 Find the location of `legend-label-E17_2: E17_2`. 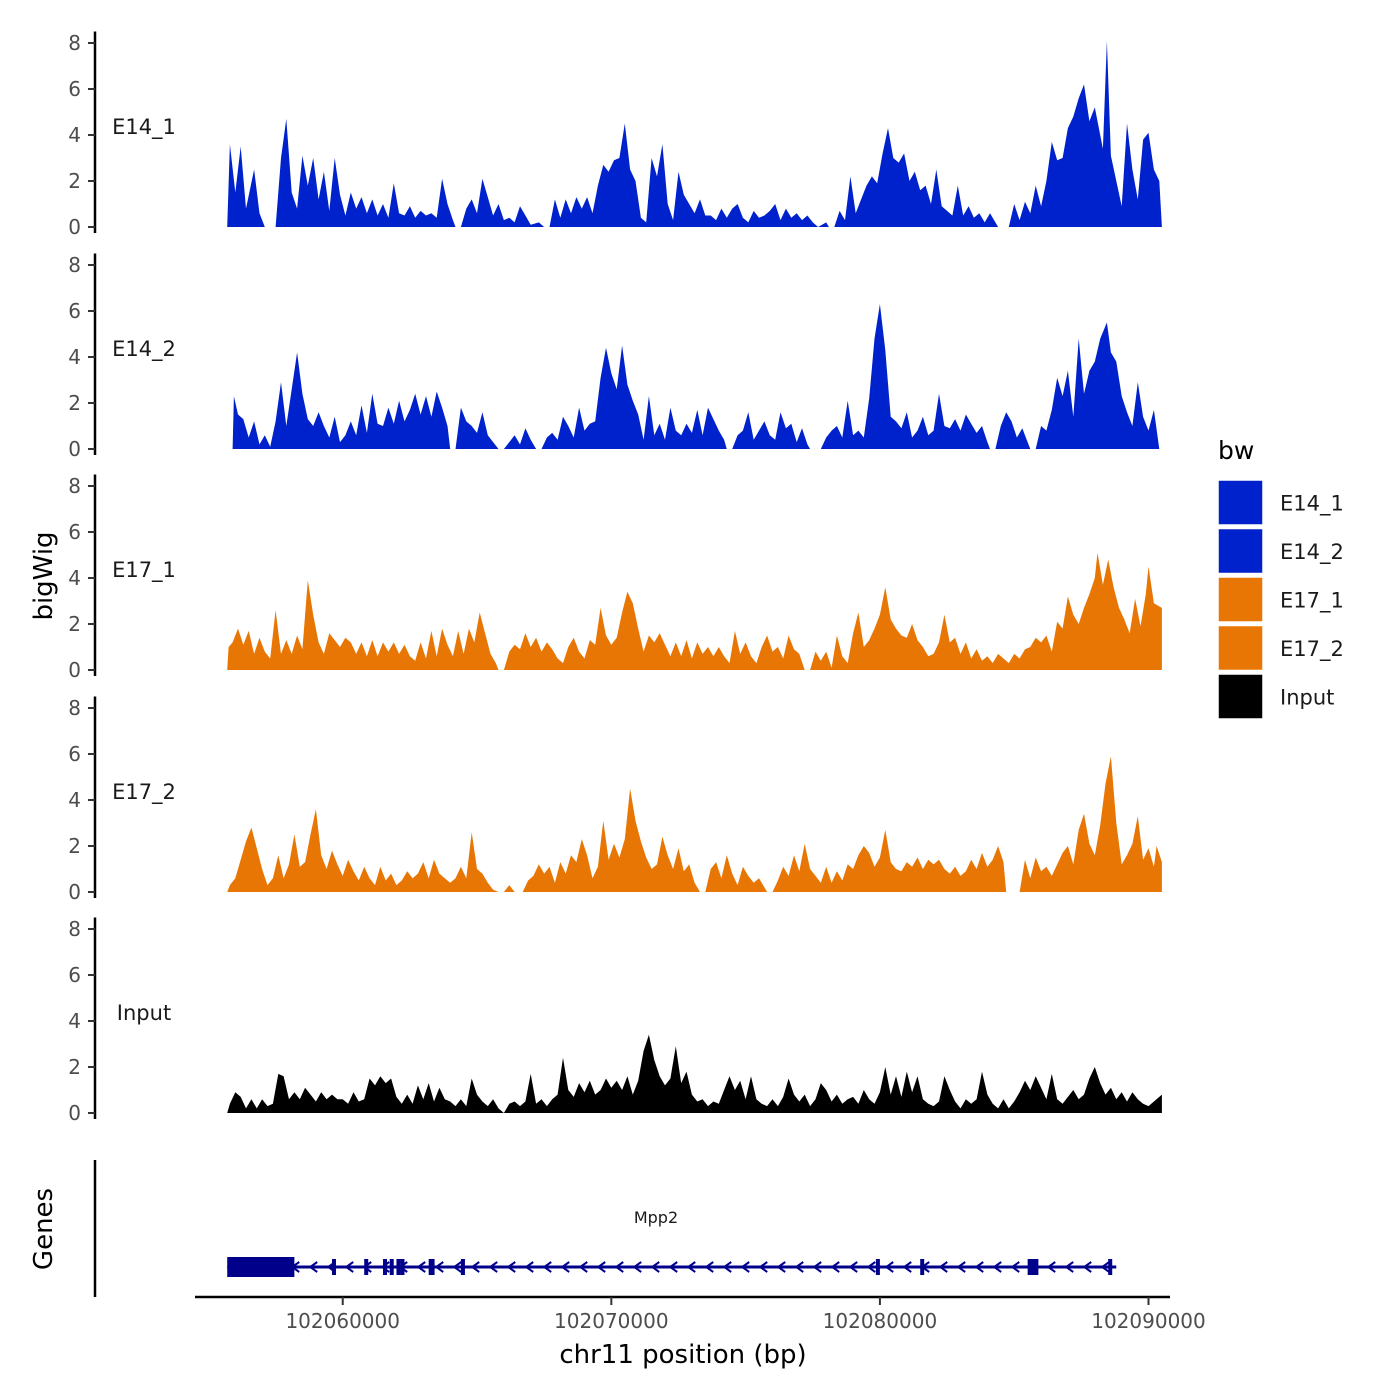

legend-label-E17_2: E17_2 is located at coordinates (1312, 649).